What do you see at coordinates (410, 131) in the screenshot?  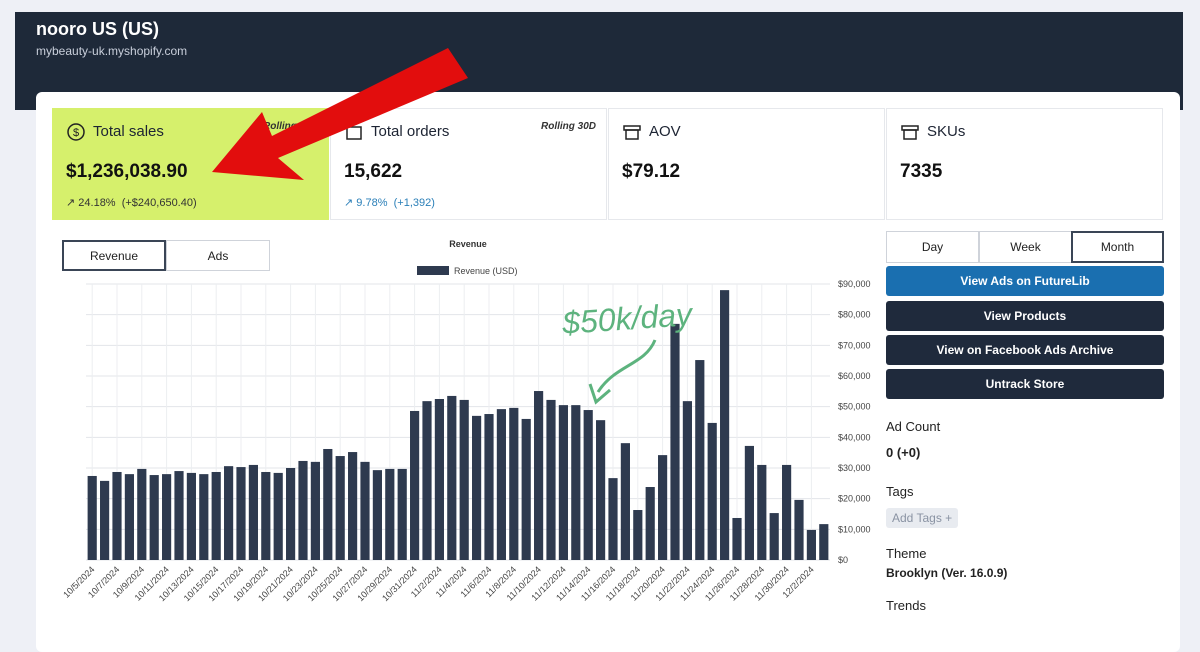 I see `stat-label: Total orders` at bounding box center [410, 131].